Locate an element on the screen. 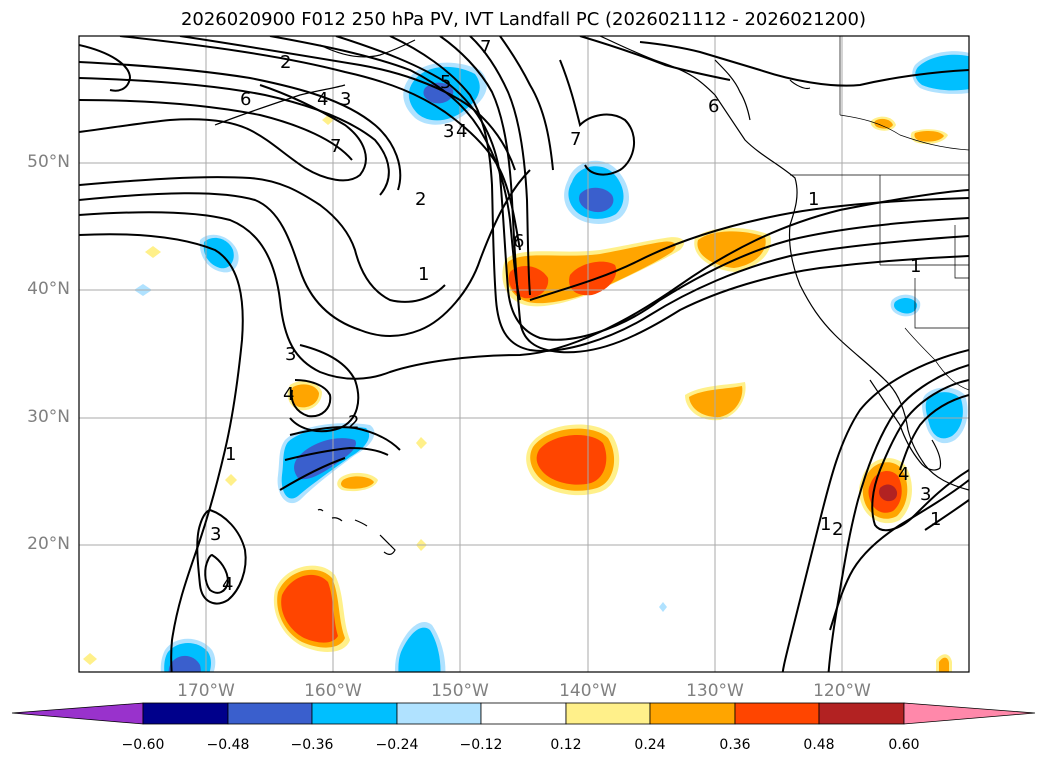 The width and height of the screenshot is (1047, 765). colorbar-tick-label: 0.60 is located at coordinates (904, 745).